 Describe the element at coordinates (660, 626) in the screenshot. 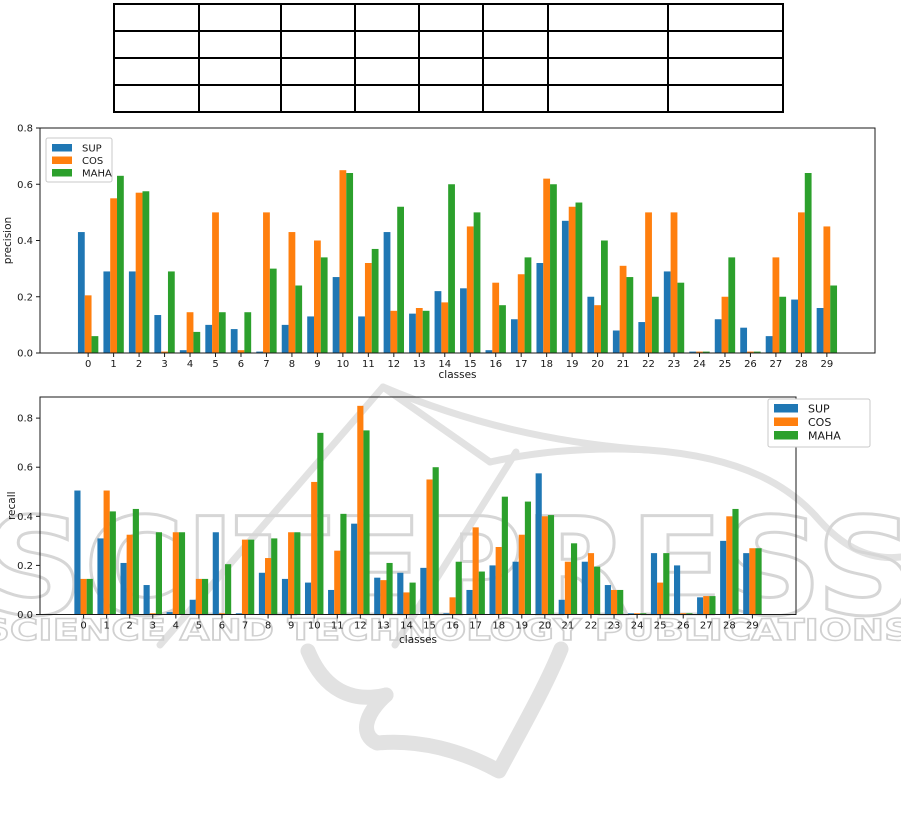

I see `x-tick-label: 25` at that location.